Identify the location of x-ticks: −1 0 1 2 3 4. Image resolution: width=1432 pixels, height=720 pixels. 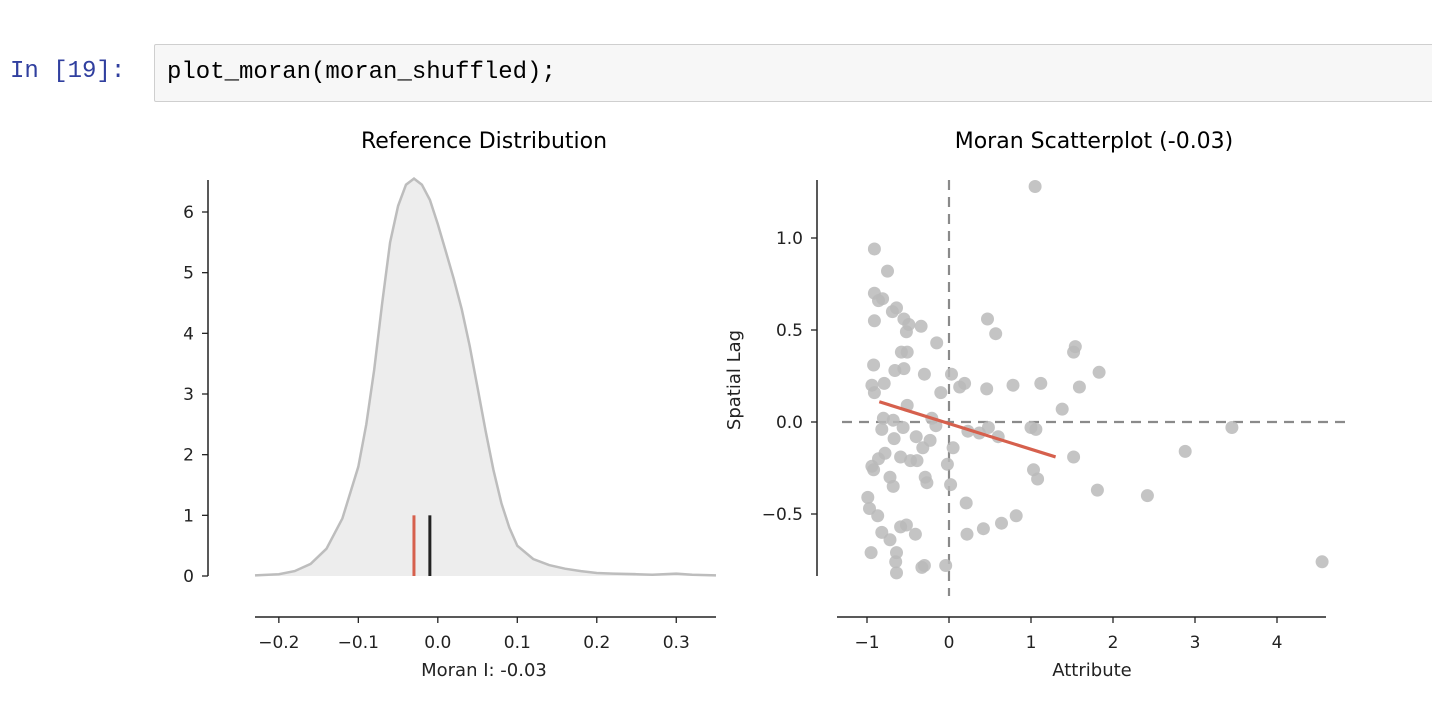
(1068, 635).